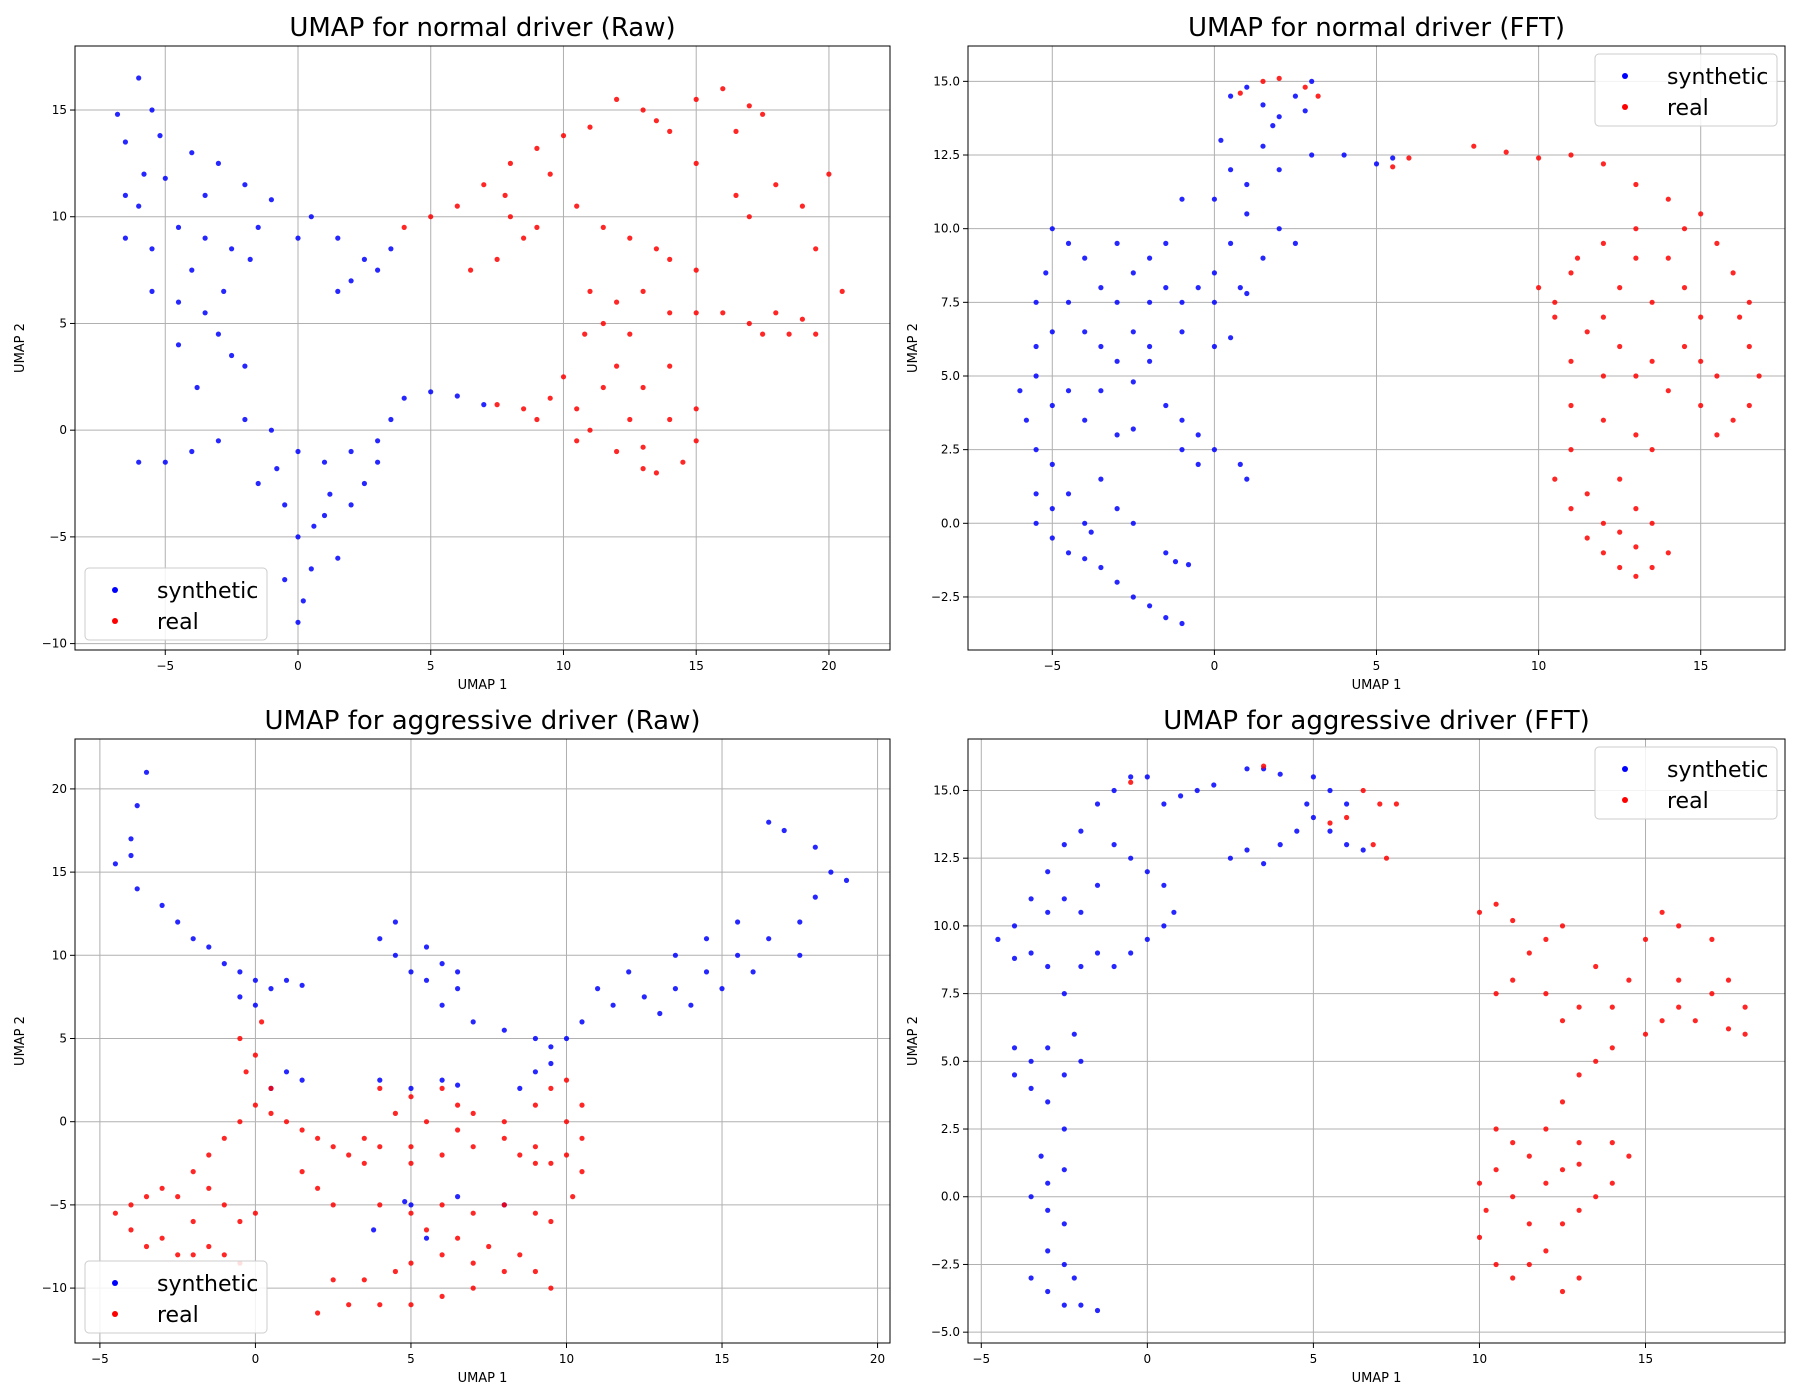  I want to click on y-tick-label: 5.0, so click(950, 1061).